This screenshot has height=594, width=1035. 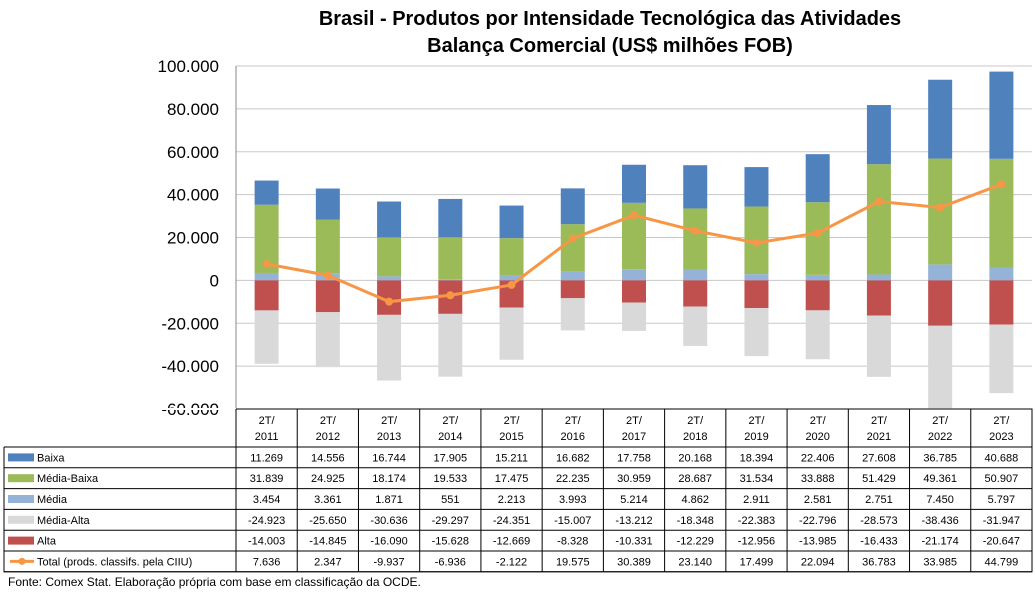 What do you see at coordinates (634, 500) in the screenshot?
I see `data-table-cell: 5.214` at bounding box center [634, 500].